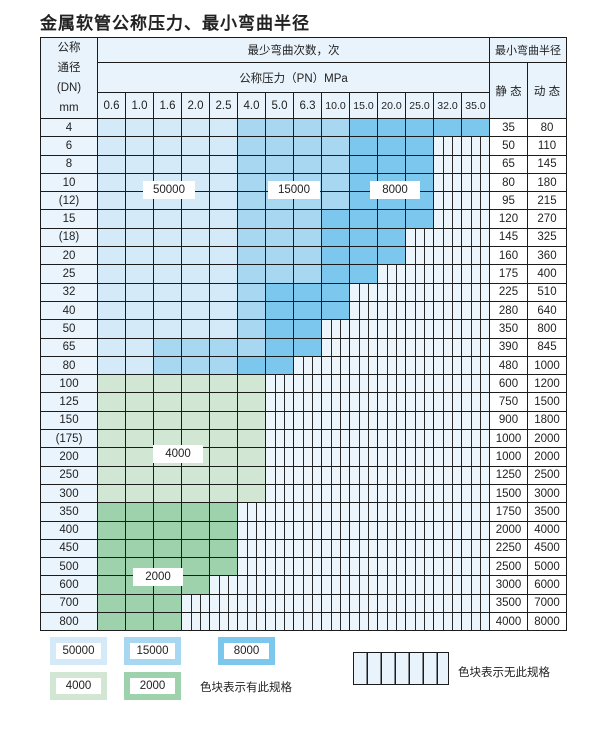  Describe the element at coordinates (69, 603) in the screenshot. I see `dn-cell: 700` at that location.